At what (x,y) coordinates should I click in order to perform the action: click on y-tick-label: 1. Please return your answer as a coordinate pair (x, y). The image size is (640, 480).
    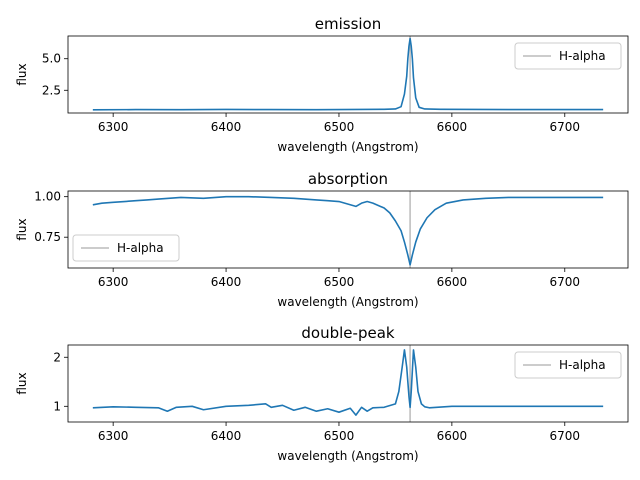
    Looking at the image, I should click on (57, 406).